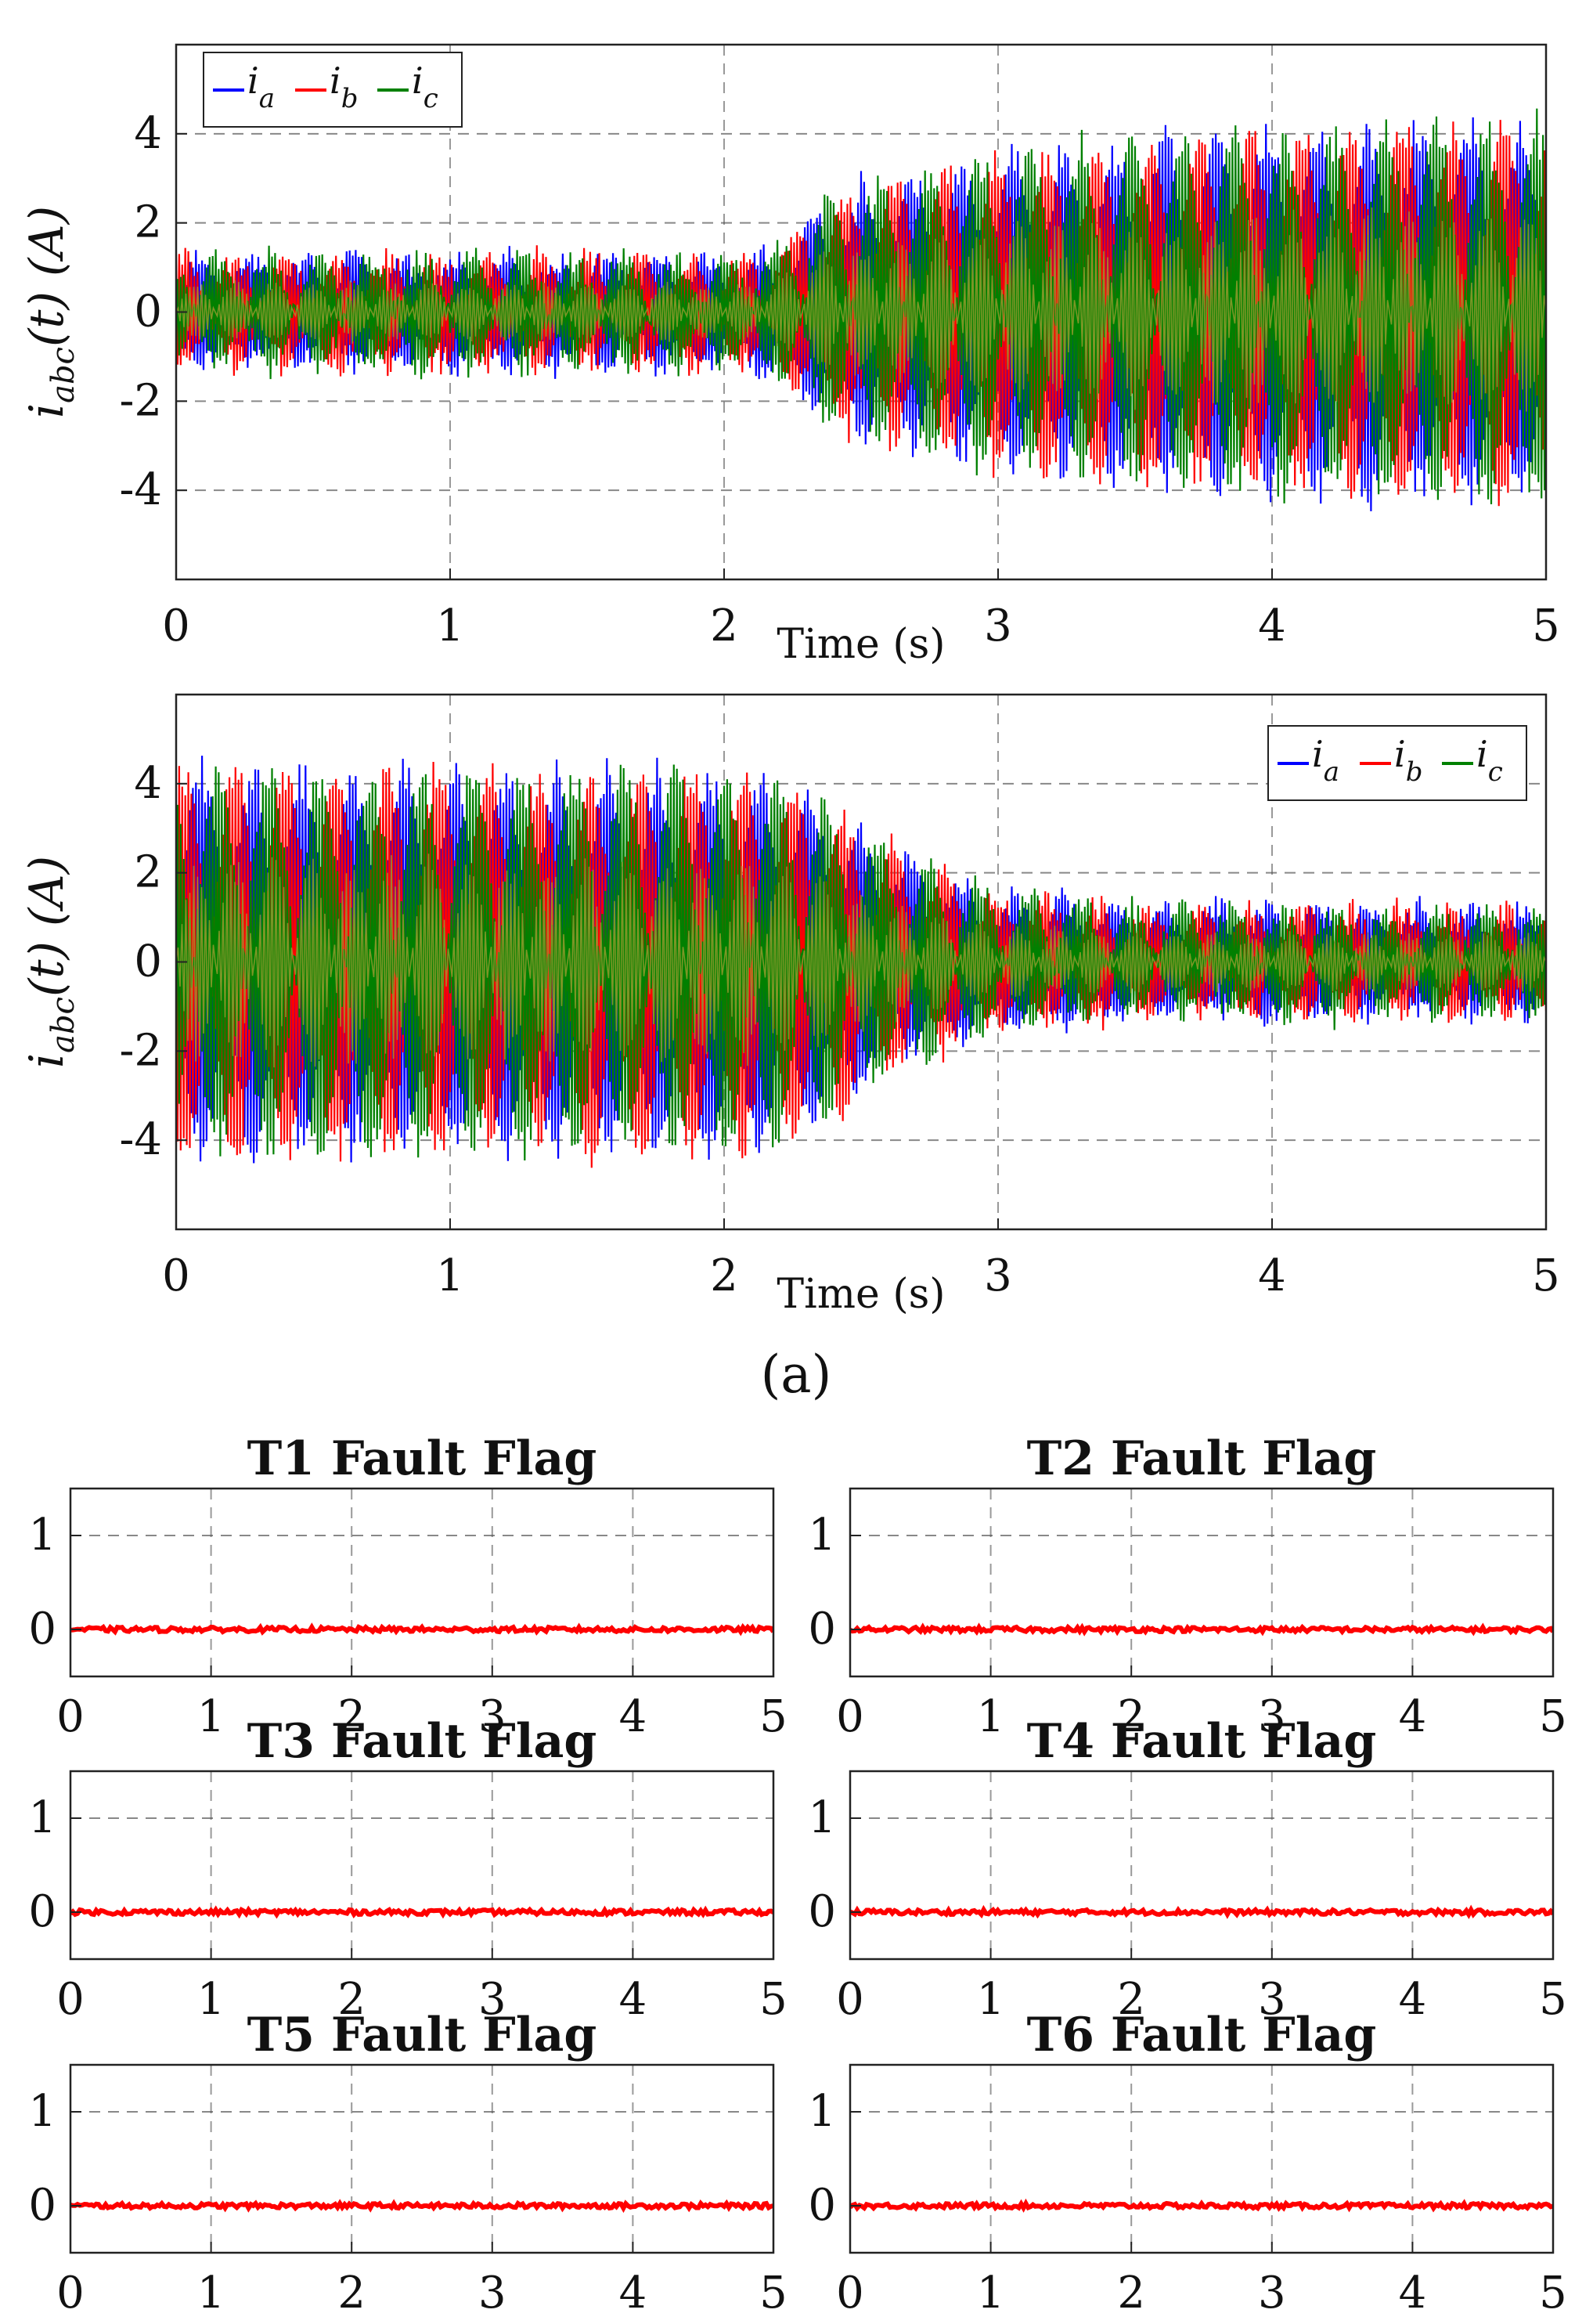  What do you see at coordinates (1408, 760) in the screenshot?
I see `legend-label: ib` at bounding box center [1408, 760].